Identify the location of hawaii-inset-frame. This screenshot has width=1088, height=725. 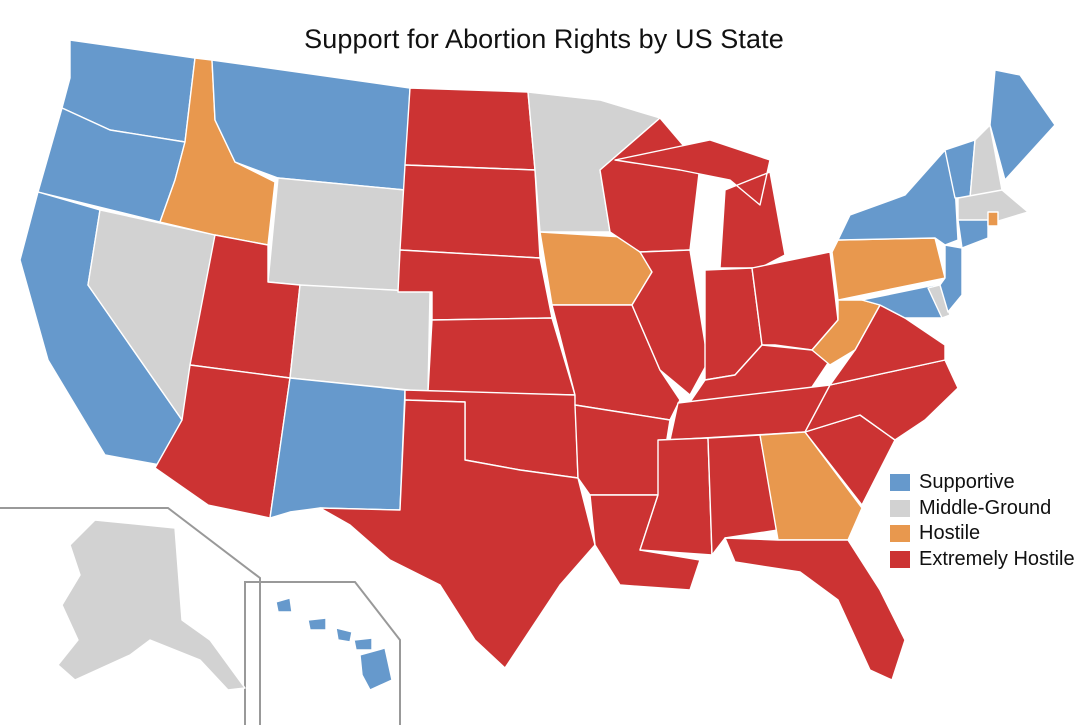
(322, 653).